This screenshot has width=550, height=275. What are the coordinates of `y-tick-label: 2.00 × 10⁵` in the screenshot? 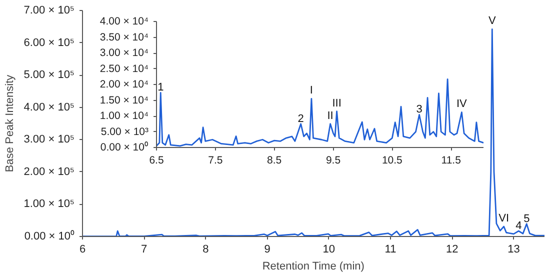 It's located at (49, 172).